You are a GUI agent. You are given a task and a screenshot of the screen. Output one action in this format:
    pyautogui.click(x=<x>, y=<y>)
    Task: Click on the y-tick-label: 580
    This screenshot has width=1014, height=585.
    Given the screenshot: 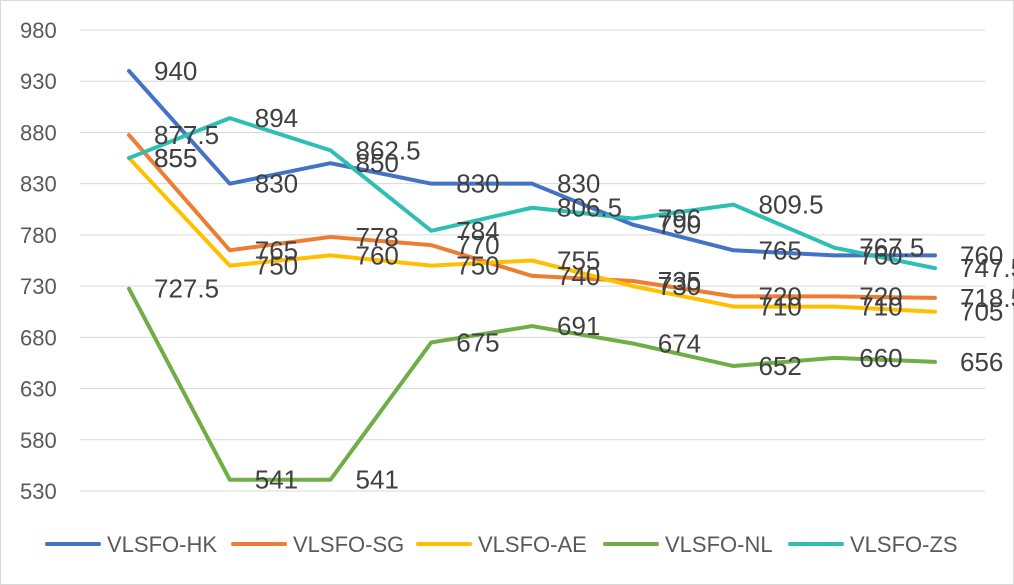 What is the action you would take?
    pyautogui.click(x=38, y=440)
    